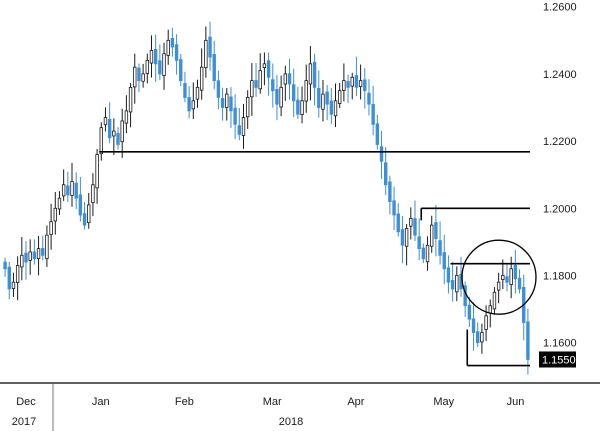  Describe the element at coordinates (24, 422) in the screenshot. I see `x-year-label: 2017` at that location.